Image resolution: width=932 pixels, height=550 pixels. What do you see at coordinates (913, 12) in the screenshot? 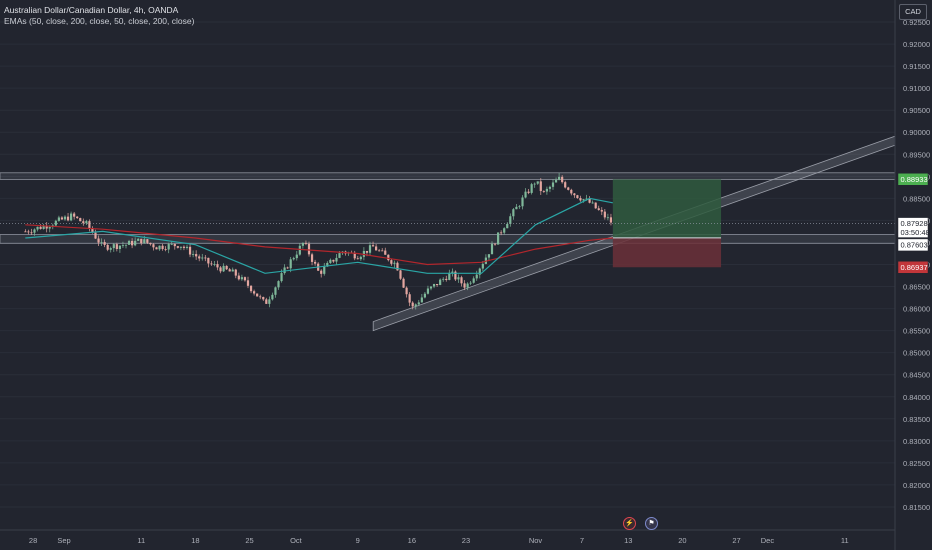
I see `currency-selector: CAD` at bounding box center [913, 12].